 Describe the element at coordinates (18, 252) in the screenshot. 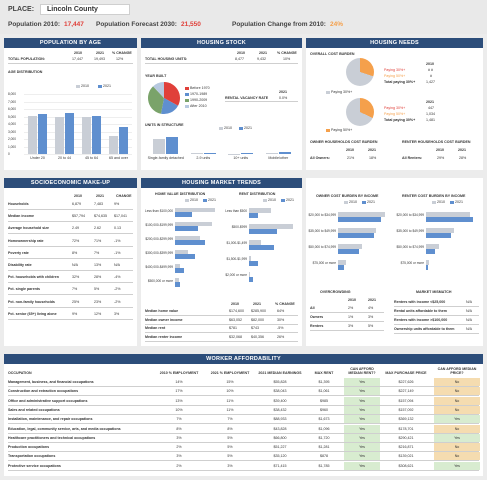

I see `table-cell: Poverty rate` at that location.